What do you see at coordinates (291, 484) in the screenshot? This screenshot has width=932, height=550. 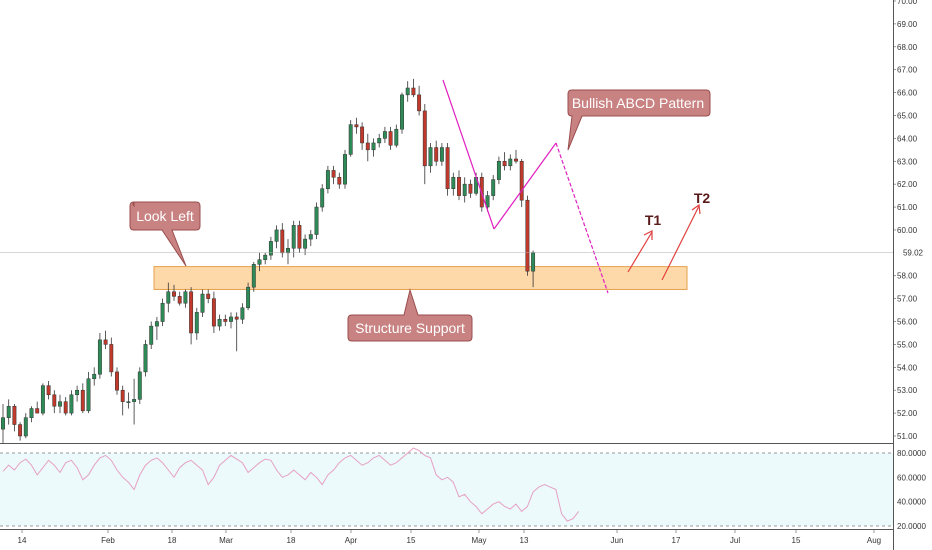 I see `rsi-line` at bounding box center [291, 484].